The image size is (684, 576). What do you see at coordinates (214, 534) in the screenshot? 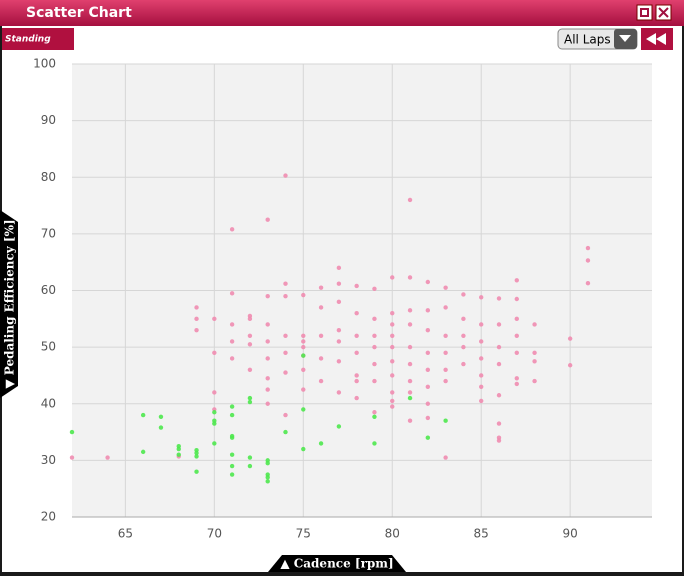
I see `x-tick-label: 70` at bounding box center [214, 534].